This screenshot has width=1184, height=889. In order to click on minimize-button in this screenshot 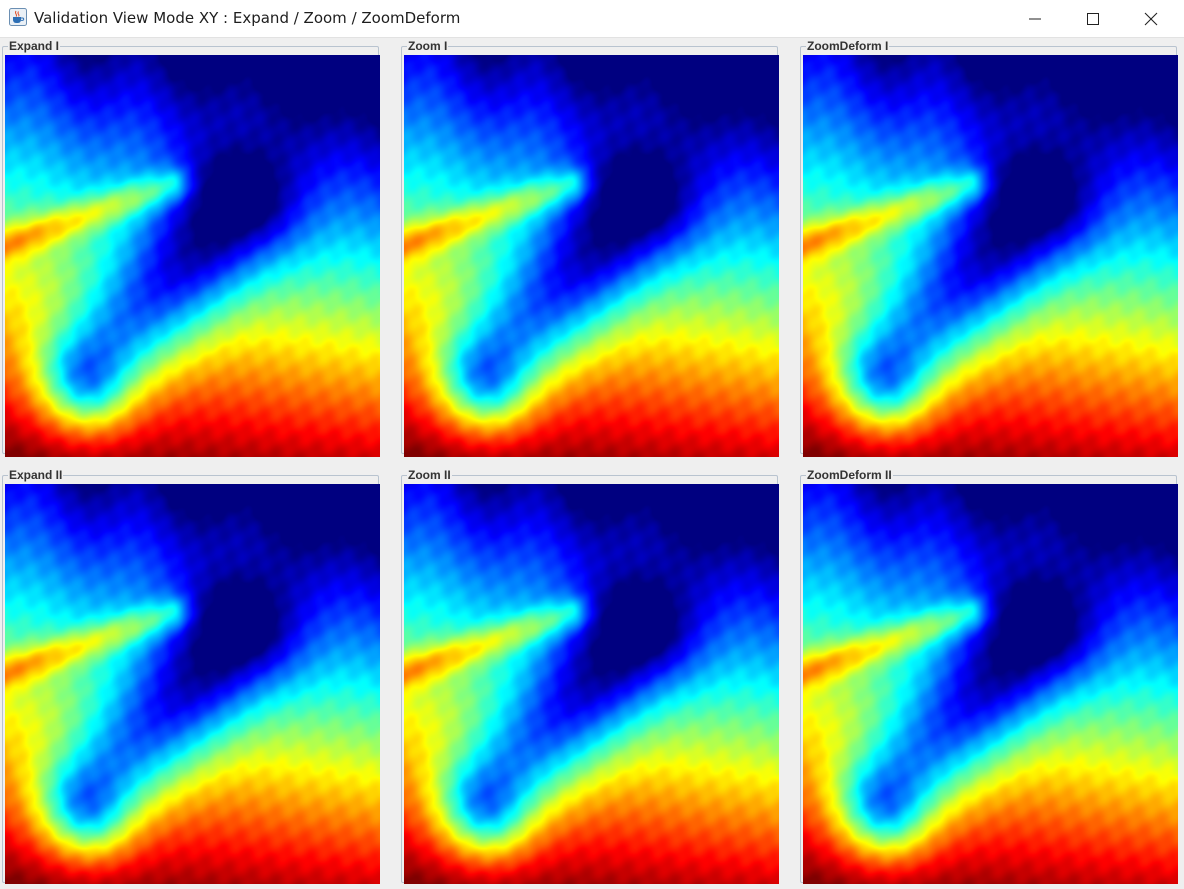, I will do `click(1035, 18)`.